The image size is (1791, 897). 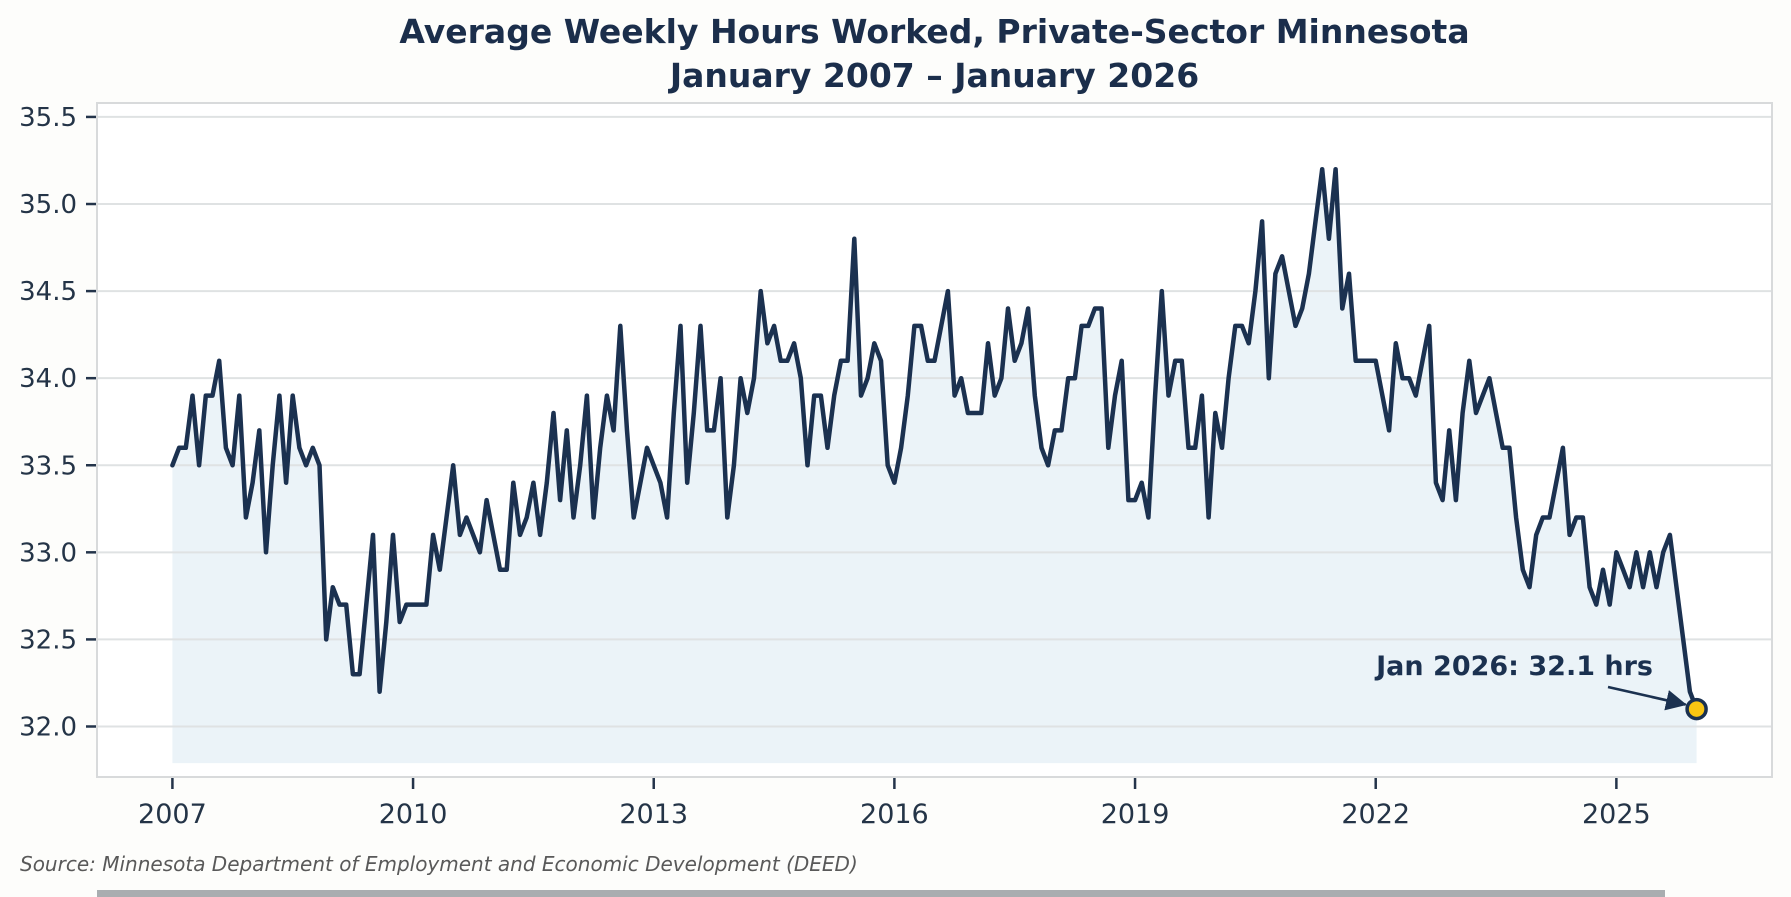 I want to click on x-tick-label: 2016, so click(x=894, y=814).